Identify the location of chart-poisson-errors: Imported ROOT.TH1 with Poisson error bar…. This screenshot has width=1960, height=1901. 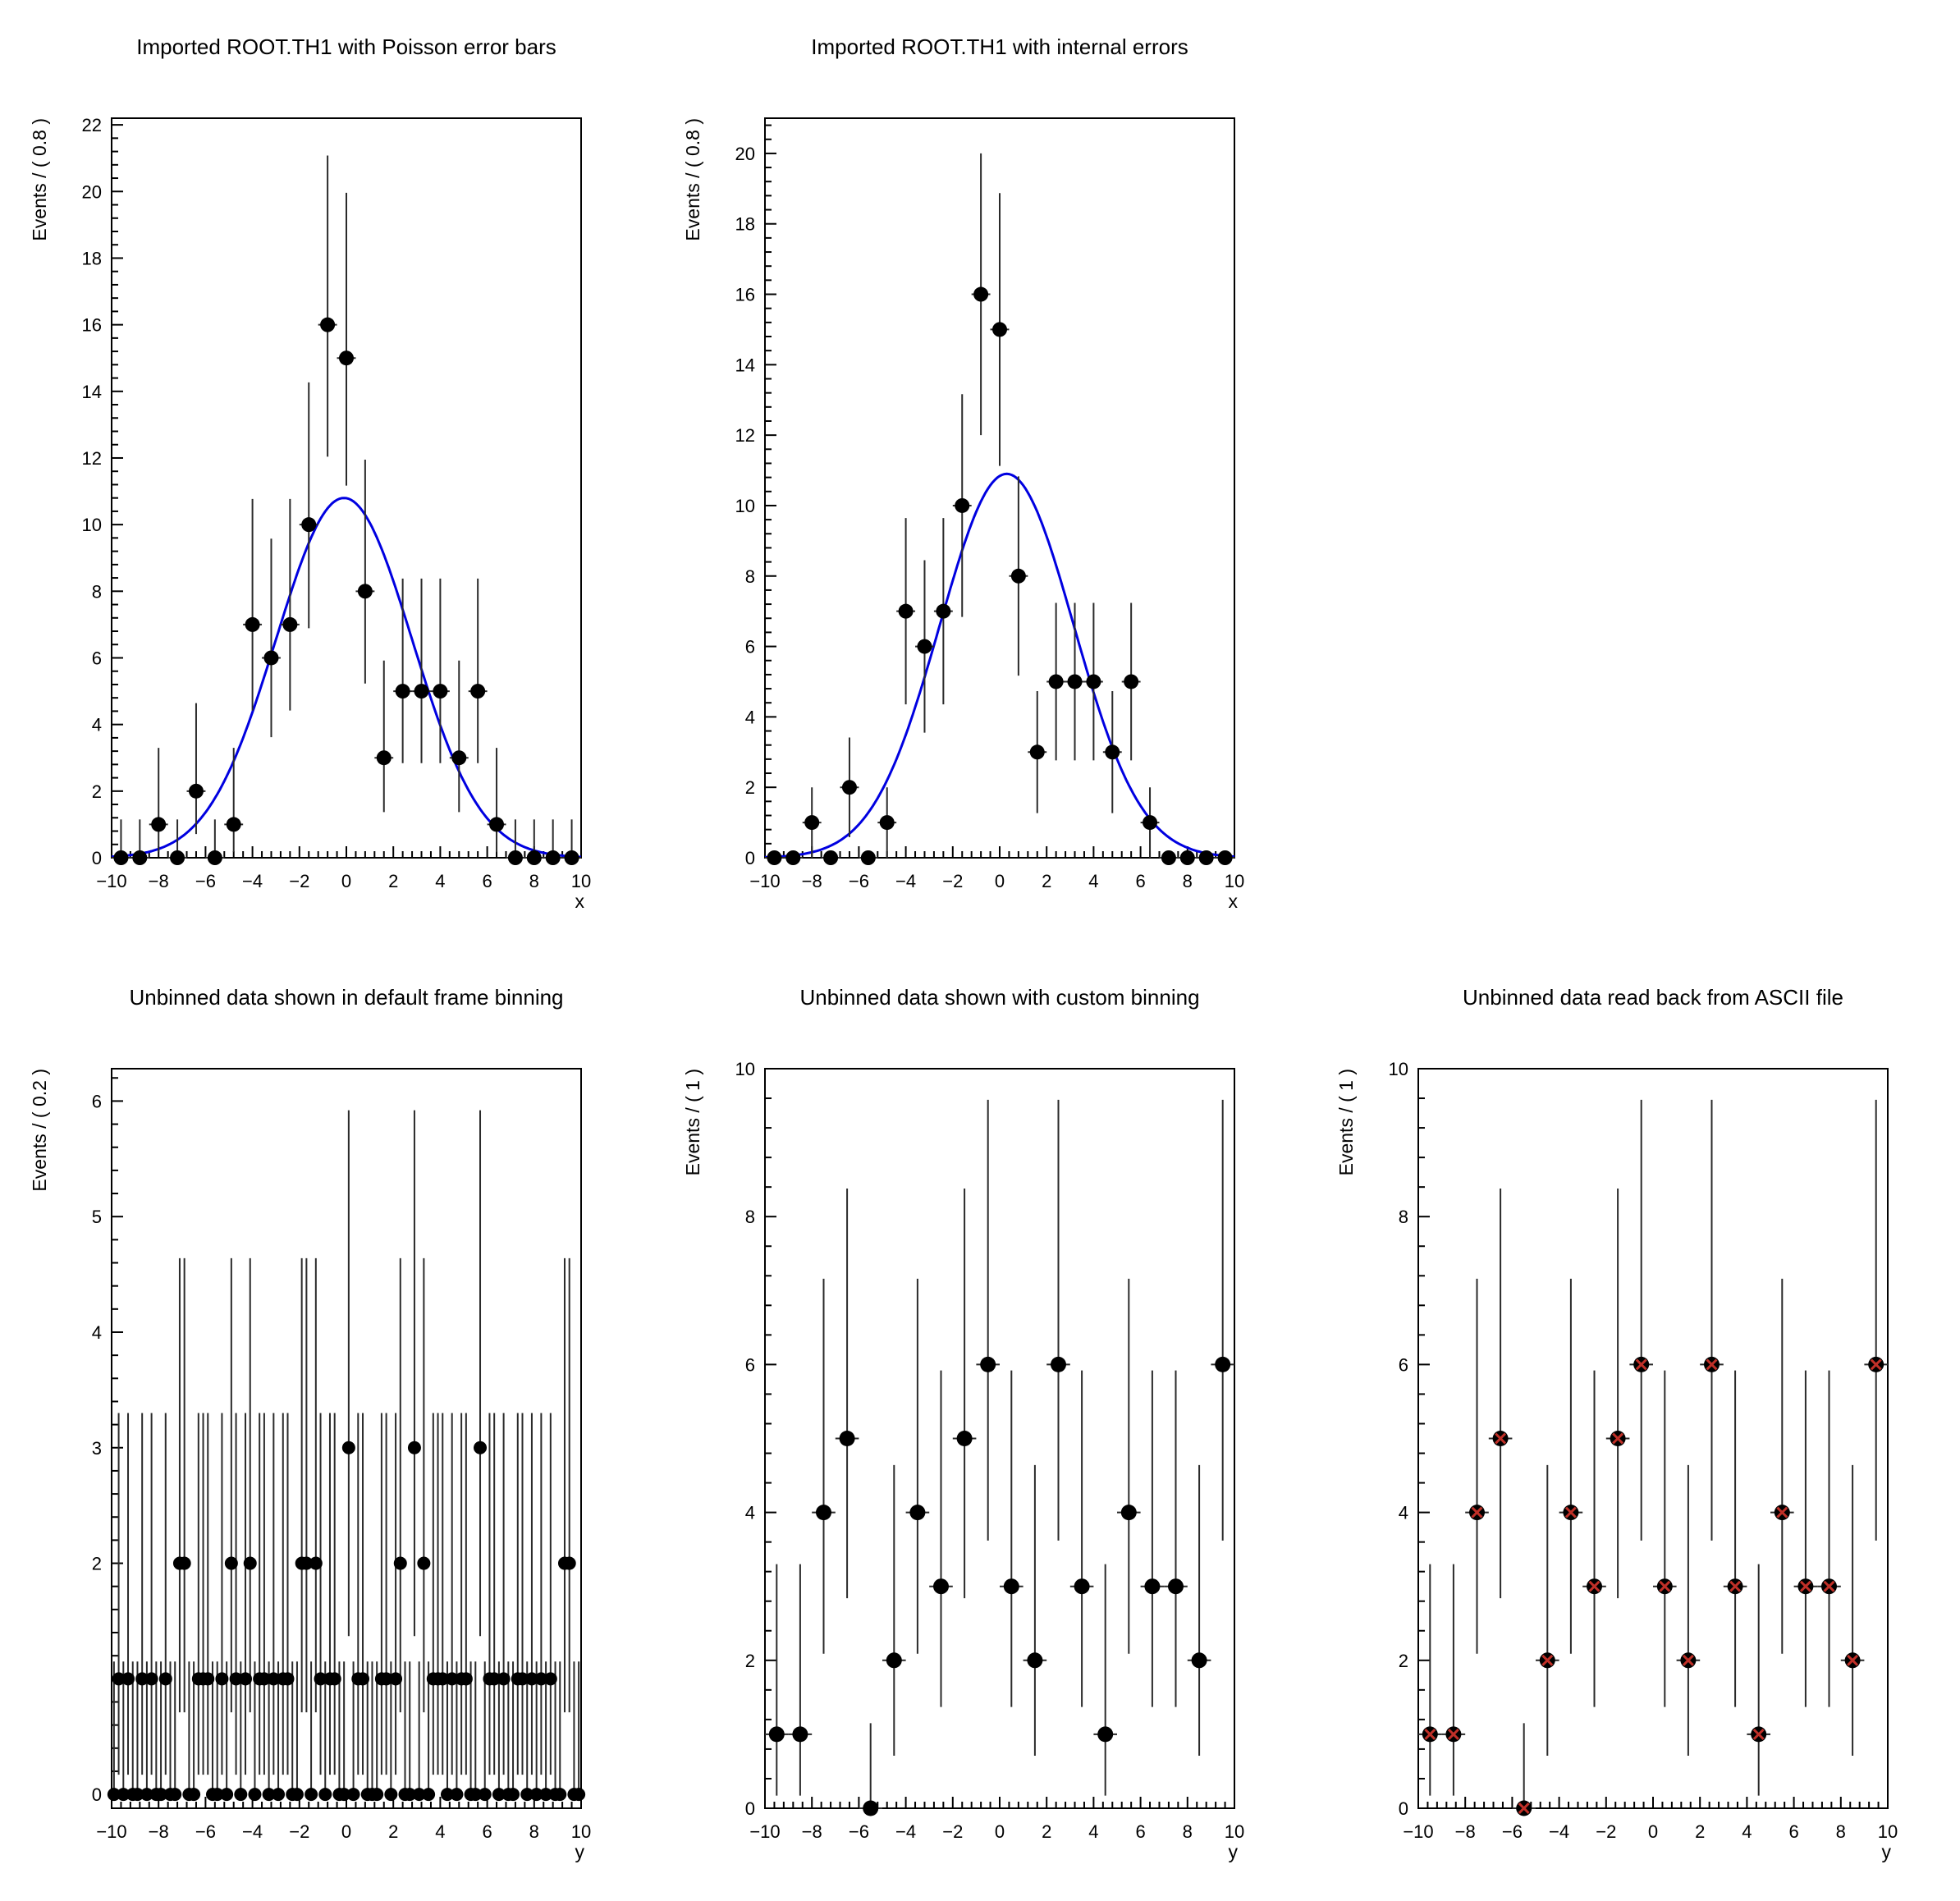
(310, 473).